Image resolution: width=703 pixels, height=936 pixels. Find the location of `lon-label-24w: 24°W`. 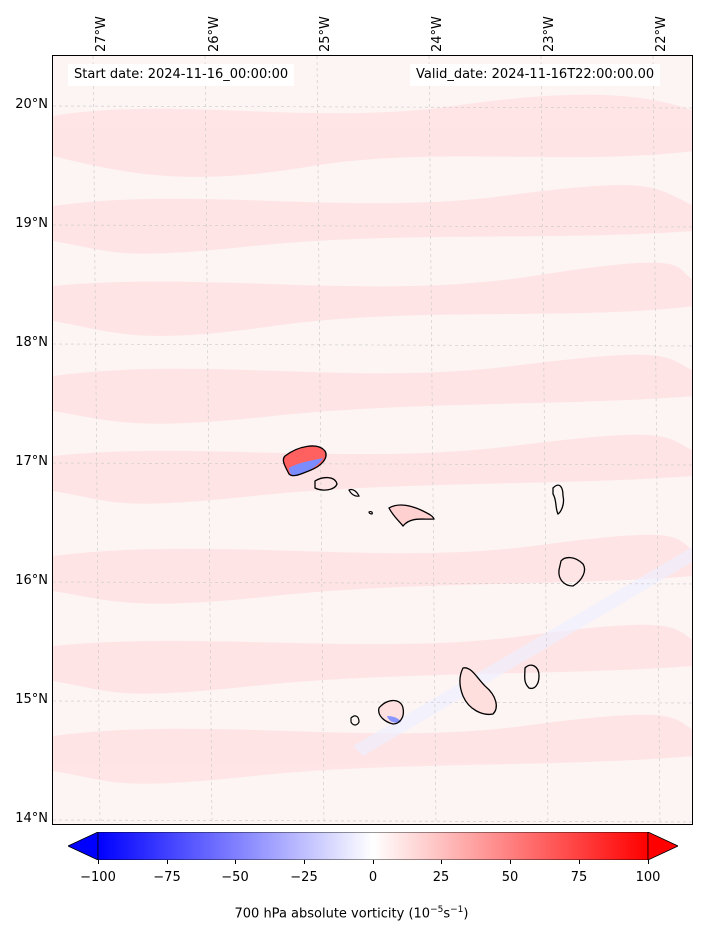

lon-label-24w: 24°W is located at coordinates (437, 34).